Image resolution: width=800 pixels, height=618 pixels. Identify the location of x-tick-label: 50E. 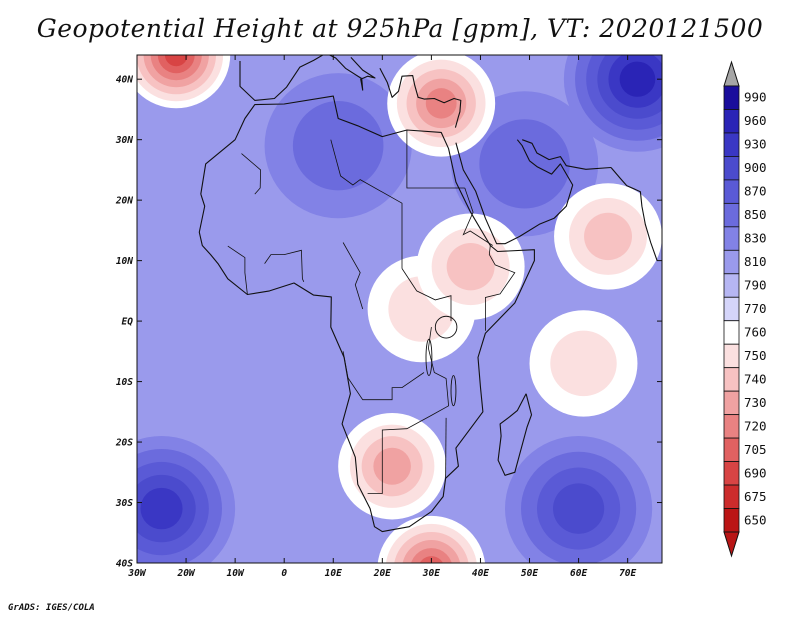
(529, 573).